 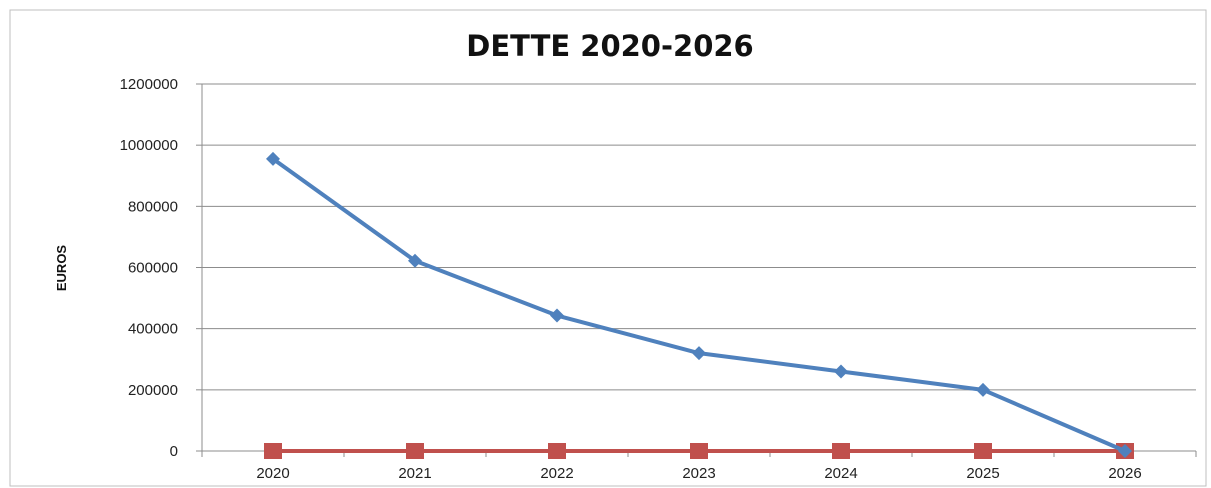 I want to click on y-tick-label: 600000, so click(x=153, y=268).